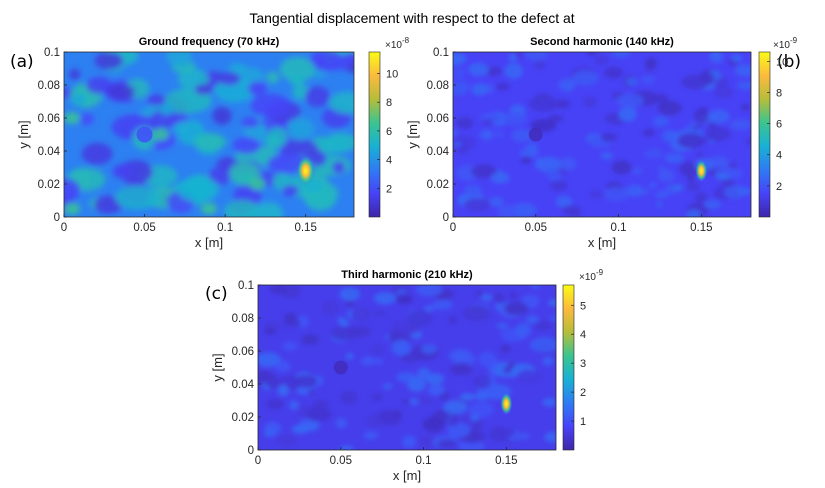  What do you see at coordinates (209, 134) in the screenshot?
I see `heatmap-texture` at bounding box center [209, 134].